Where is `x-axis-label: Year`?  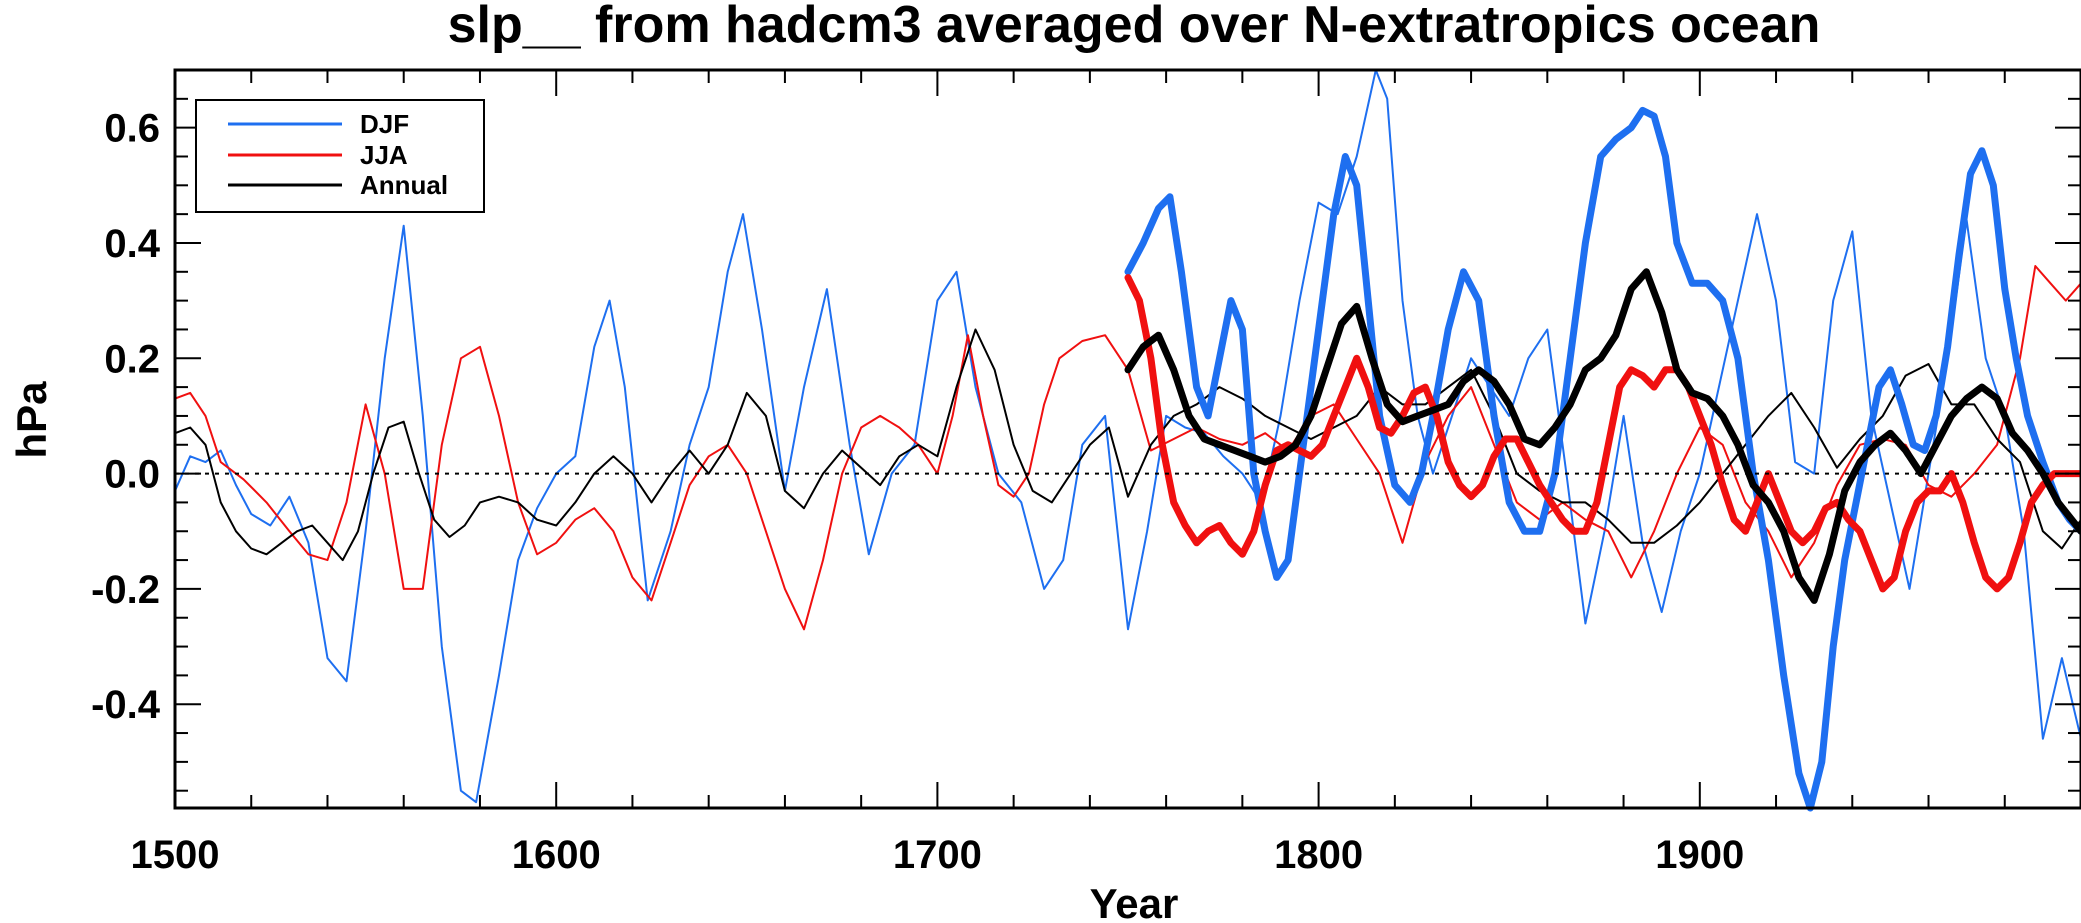 x-axis-label: Year is located at coordinates (1134, 901).